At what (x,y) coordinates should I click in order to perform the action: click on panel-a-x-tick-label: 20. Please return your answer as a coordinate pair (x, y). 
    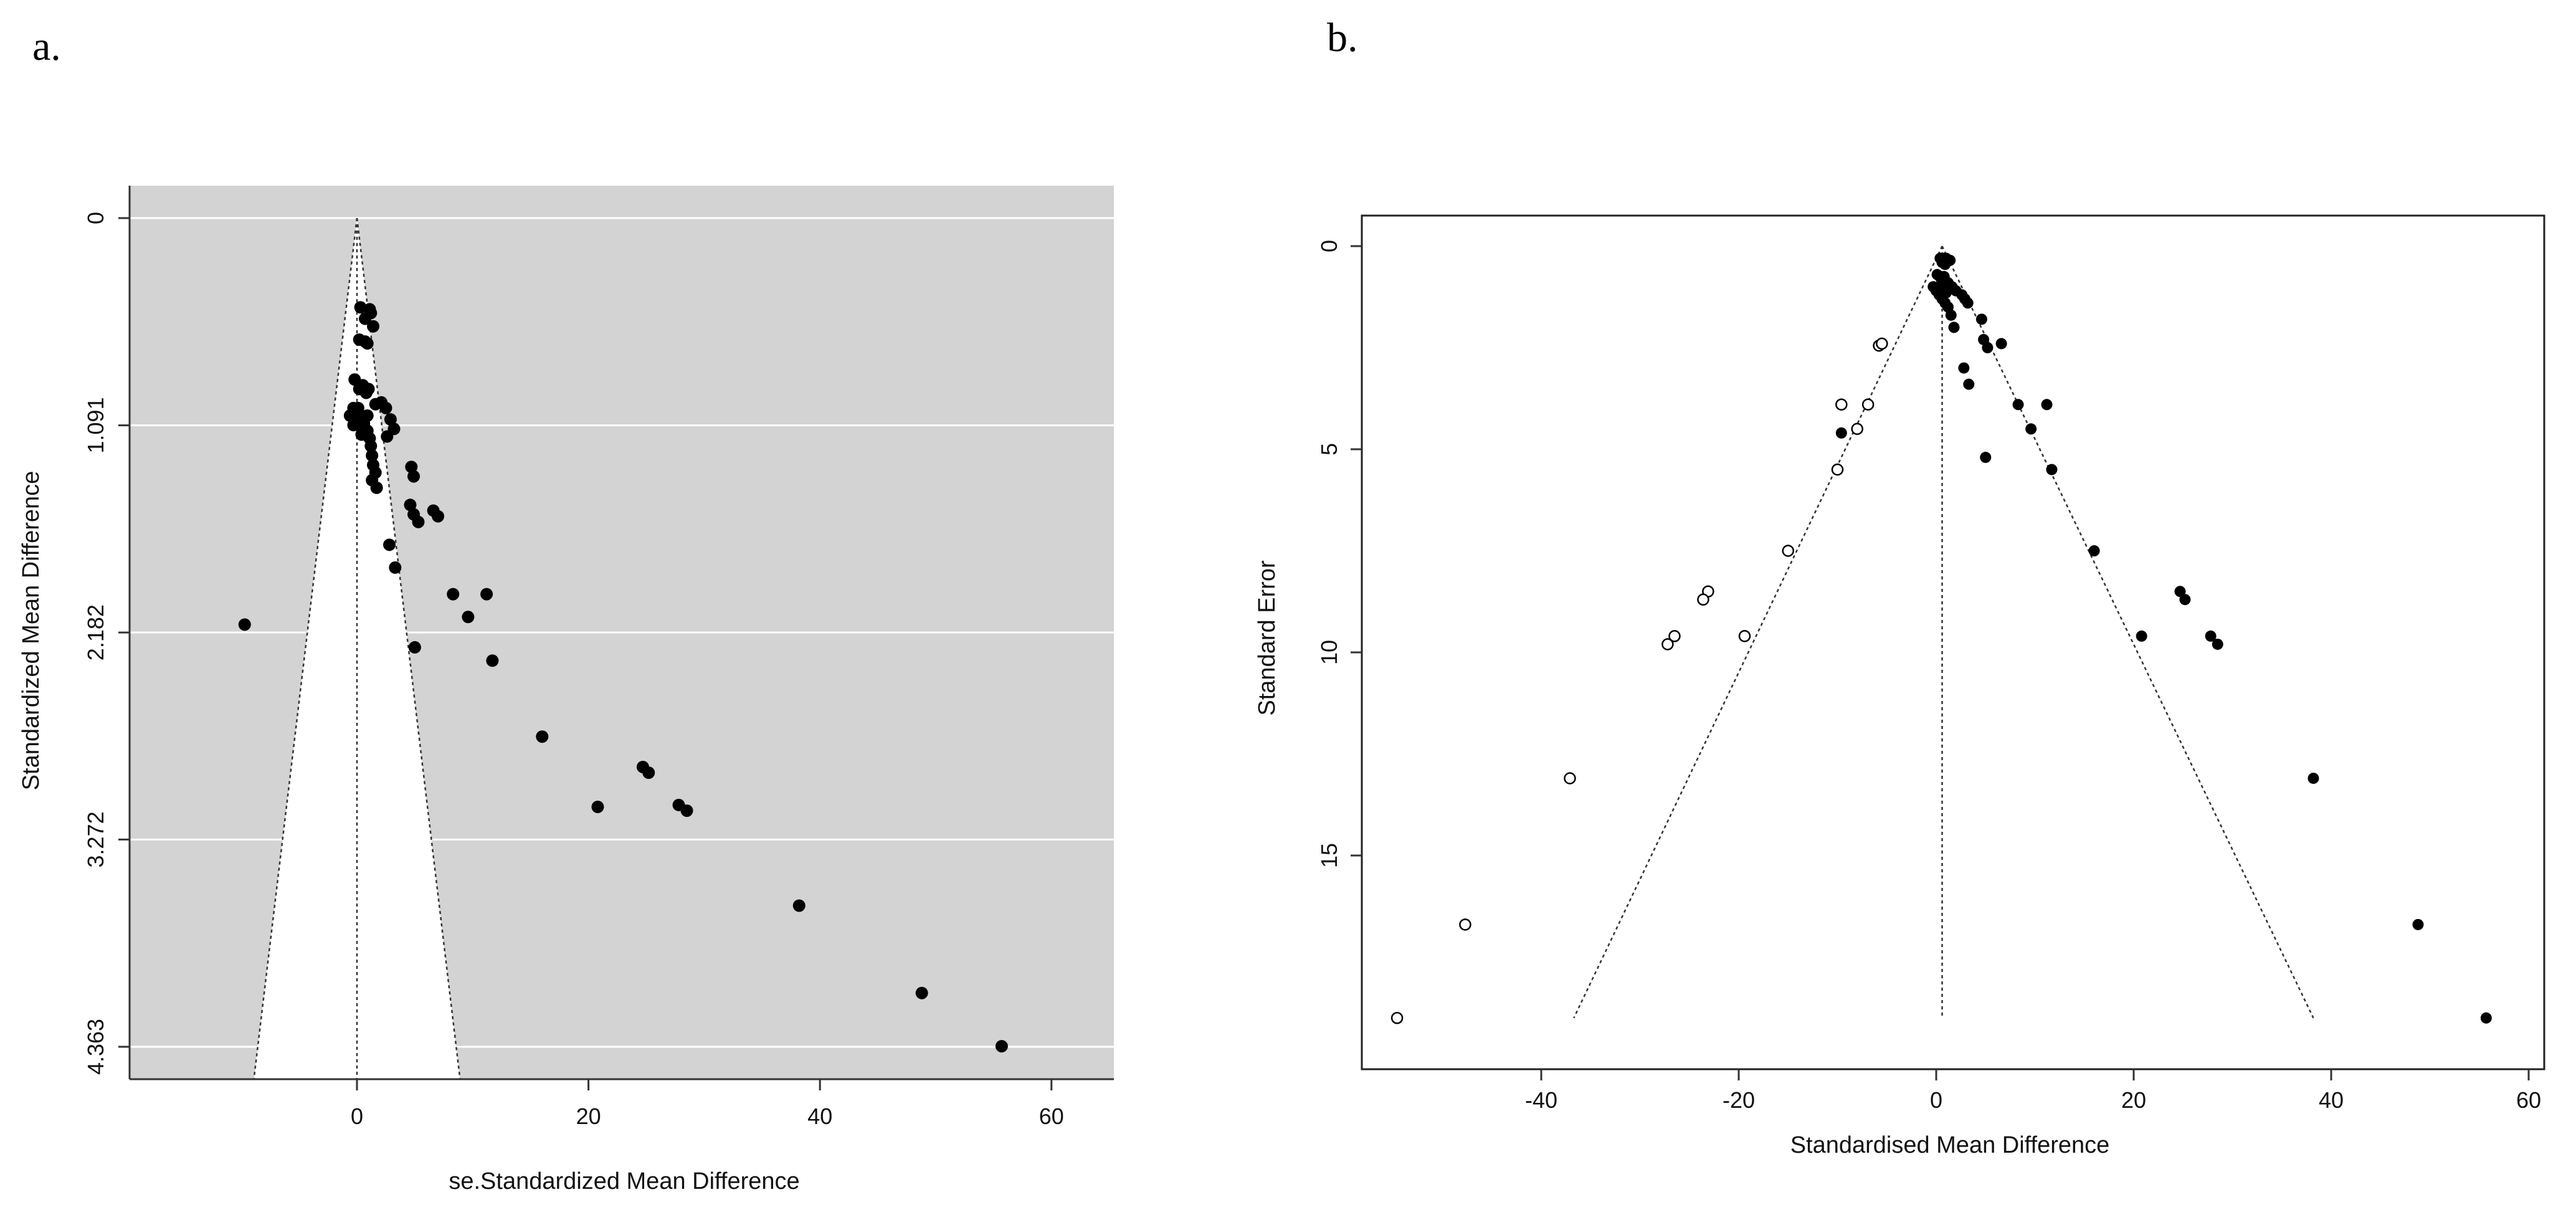
    Looking at the image, I should click on (588, 1116).